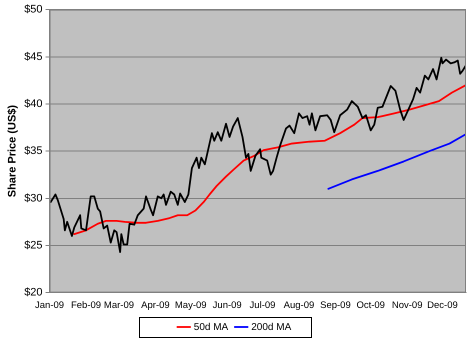  What do you see at coordinates (190, 305) in the screenshot?
I see `x-tick-label: May-09` at bounding box center [190, 305].